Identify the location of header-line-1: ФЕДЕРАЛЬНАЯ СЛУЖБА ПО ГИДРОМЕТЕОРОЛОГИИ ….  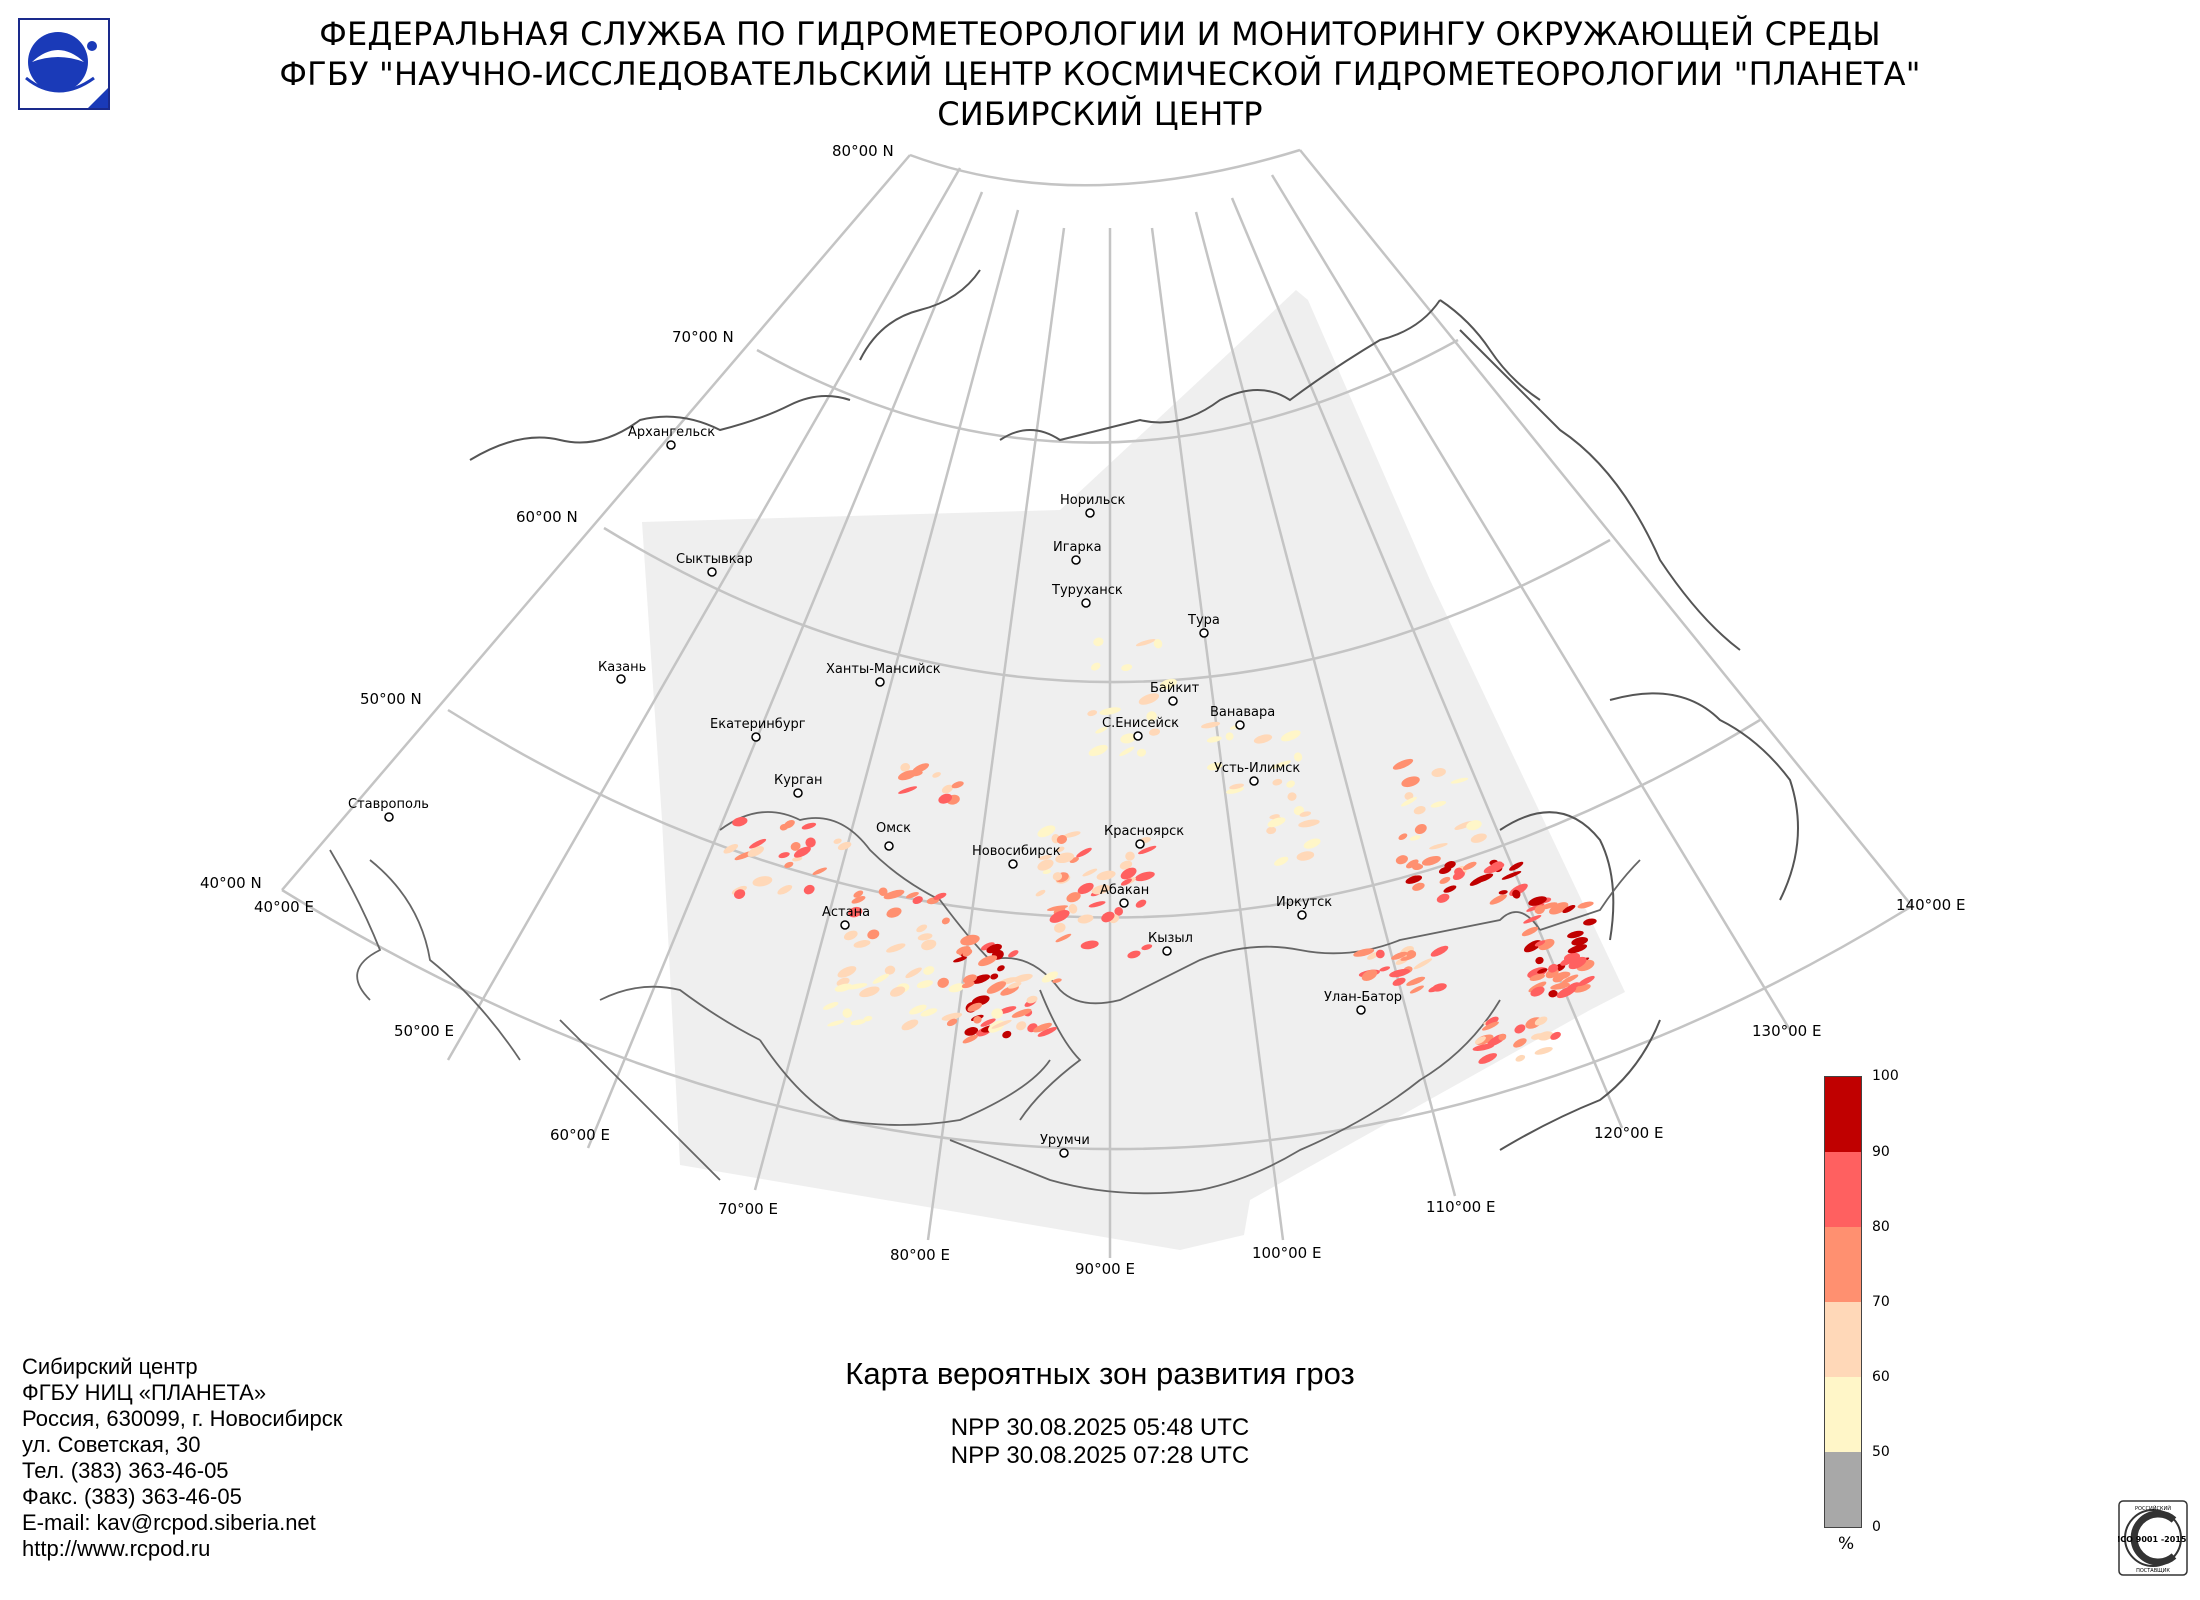
(1100, 34).